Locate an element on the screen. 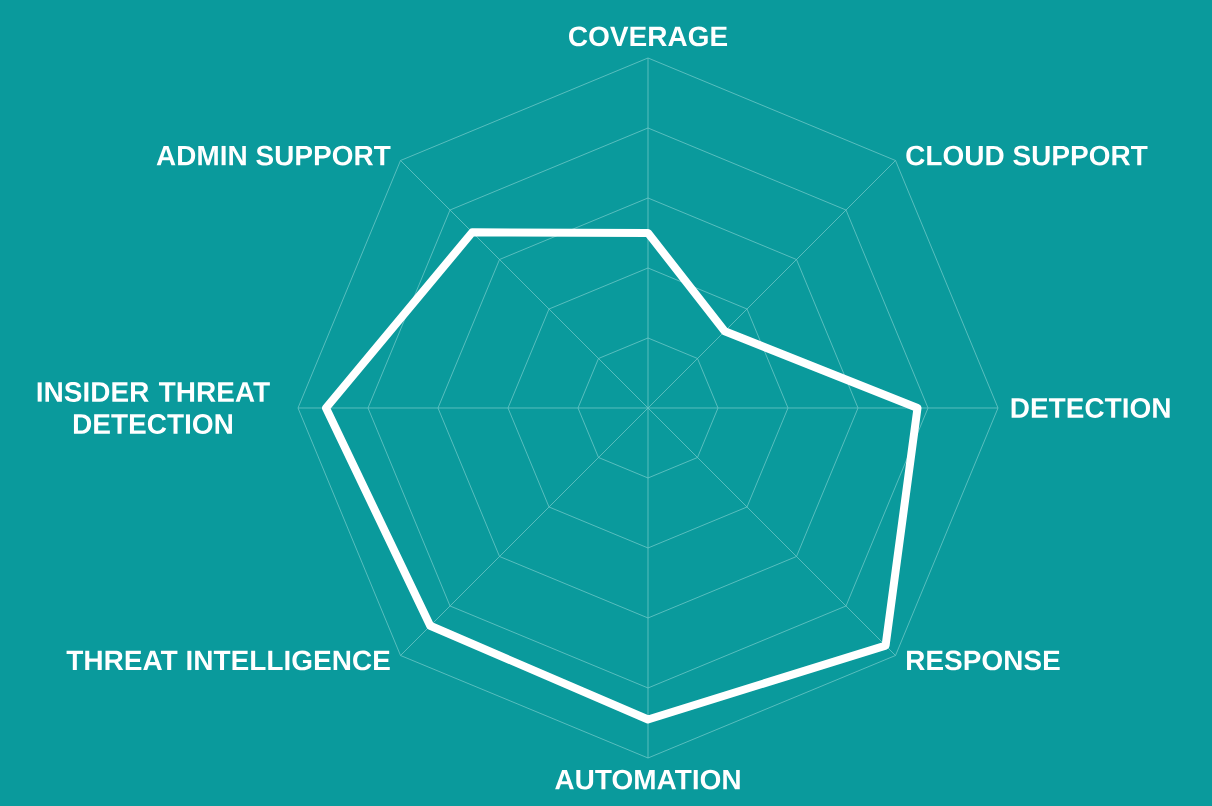  spoke-label: THREAT INTELLIGENCE is located at coordinates (228, 660).